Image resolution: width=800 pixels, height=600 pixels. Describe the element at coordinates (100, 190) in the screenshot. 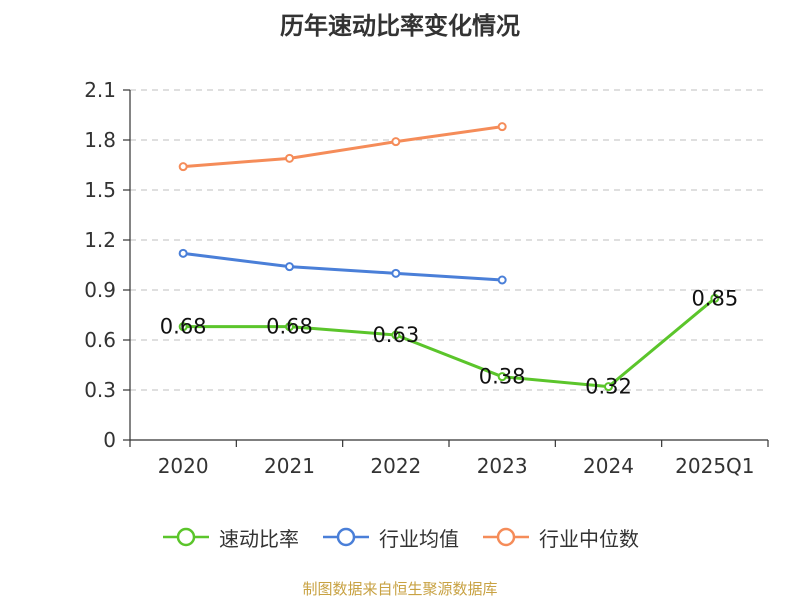

I see `y-tick-label: 1.5` at that location.